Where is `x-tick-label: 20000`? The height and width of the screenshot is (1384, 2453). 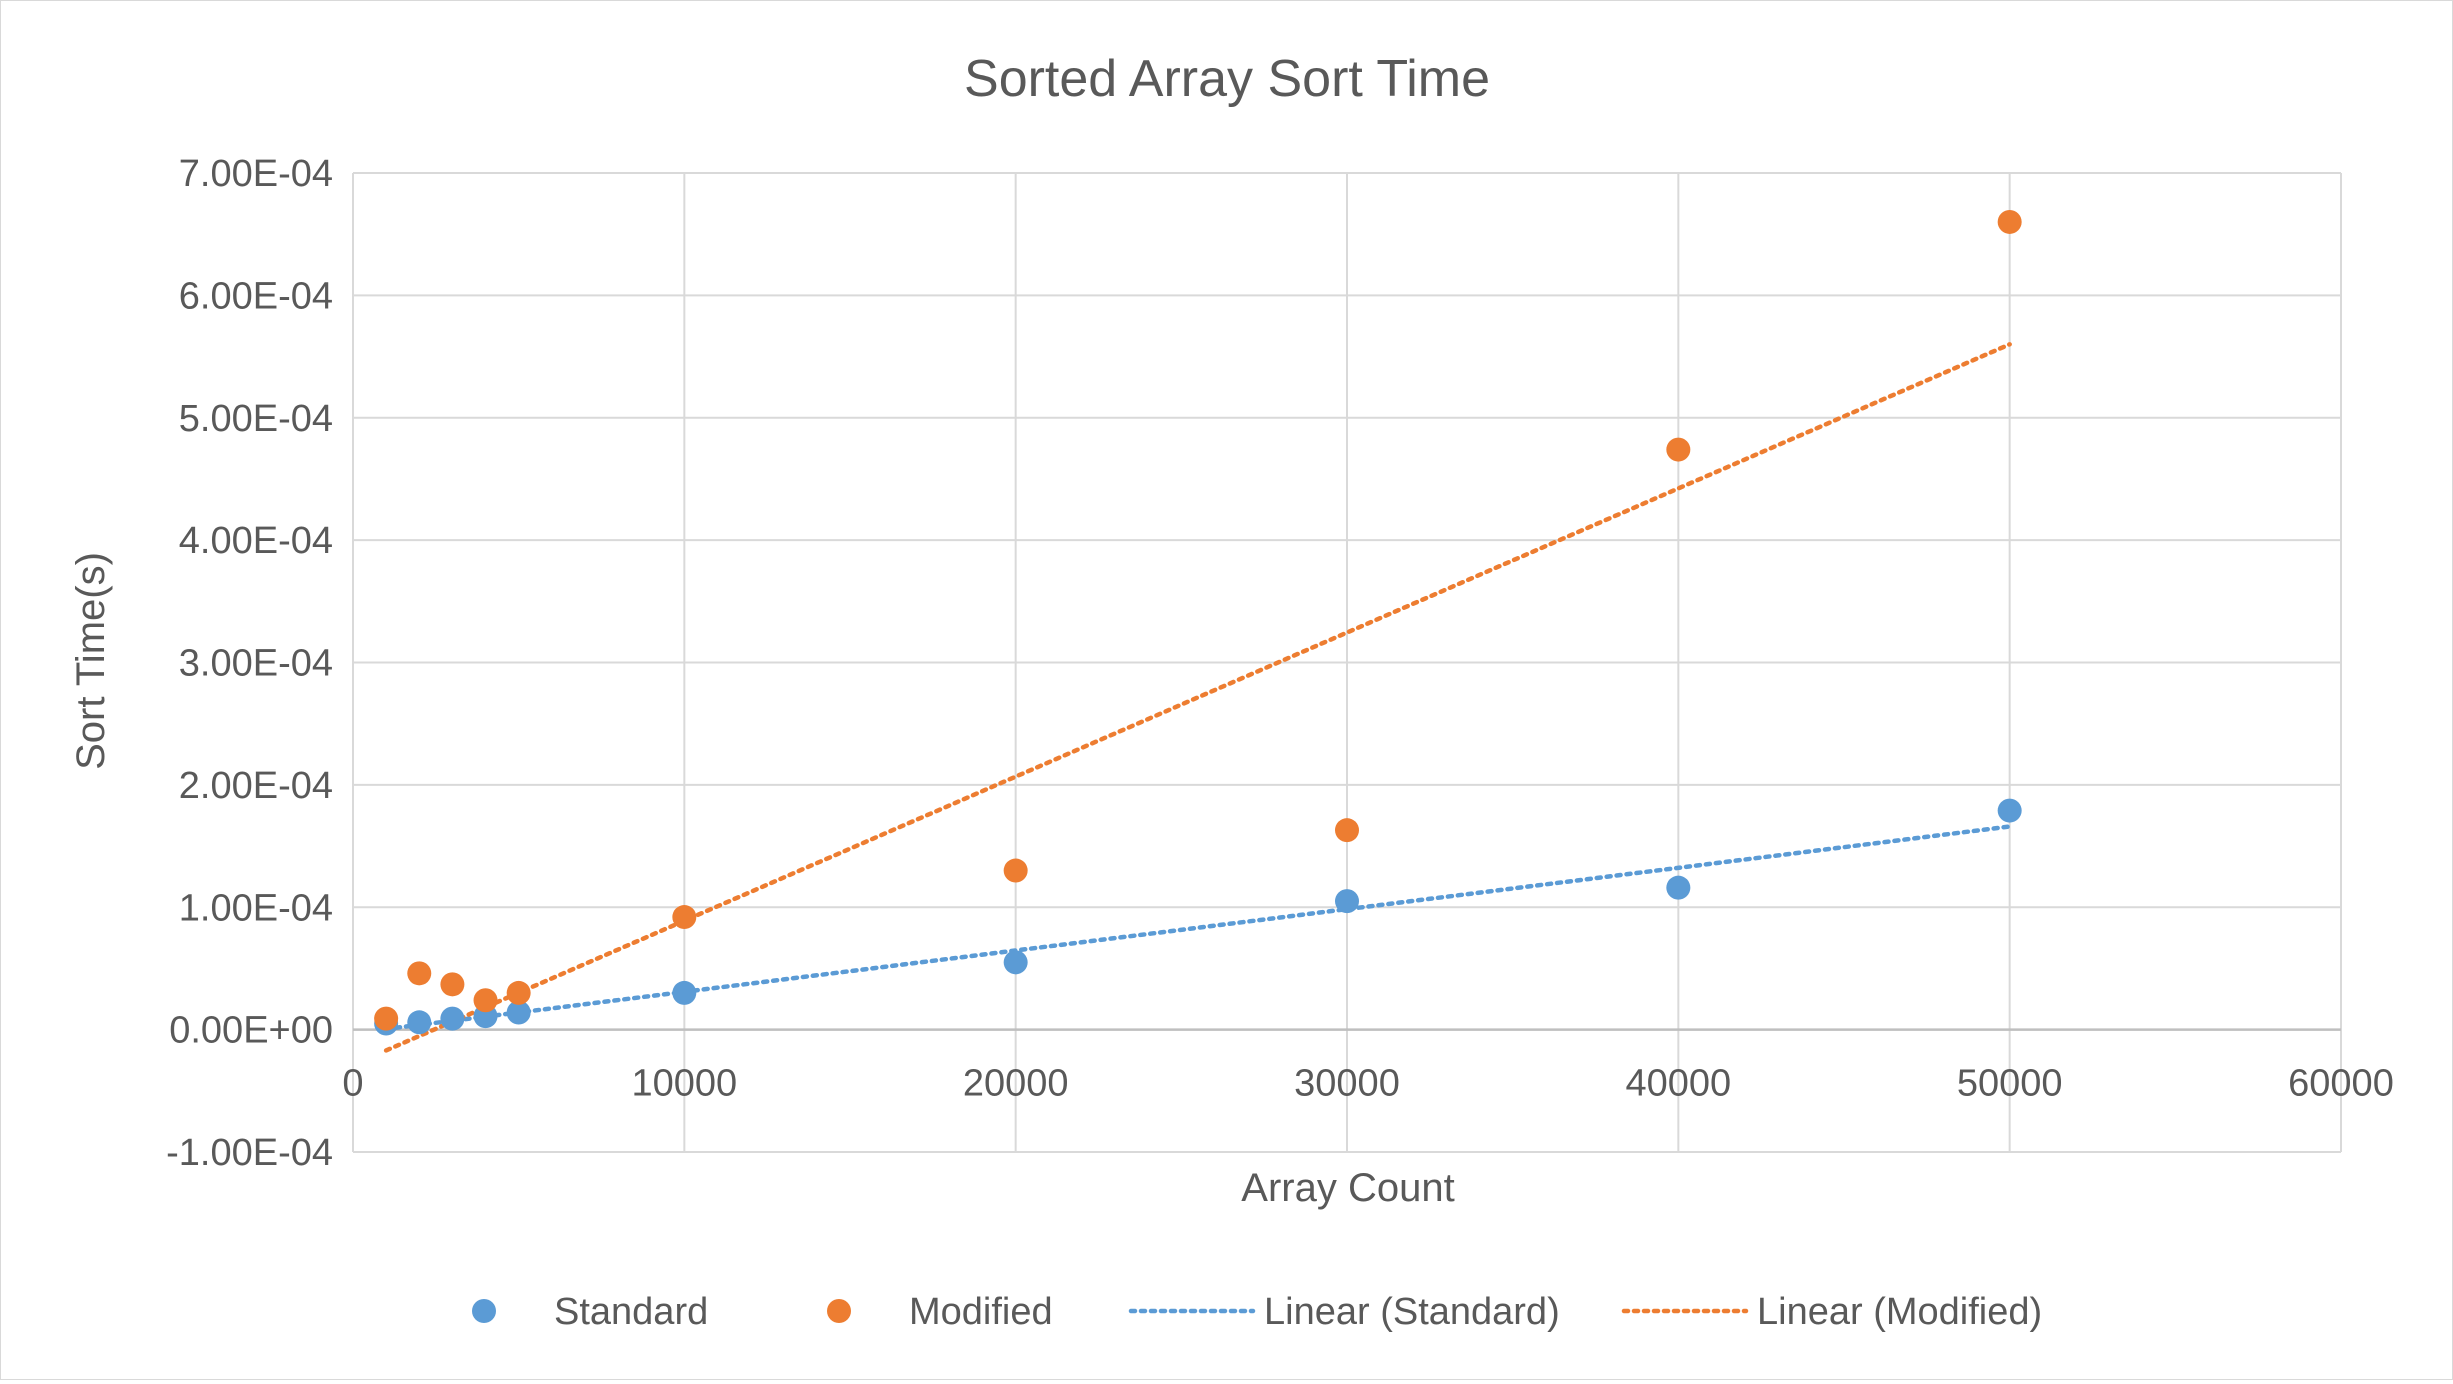
x-tick-label: 20000 is located at coordinates (1016, 1084).